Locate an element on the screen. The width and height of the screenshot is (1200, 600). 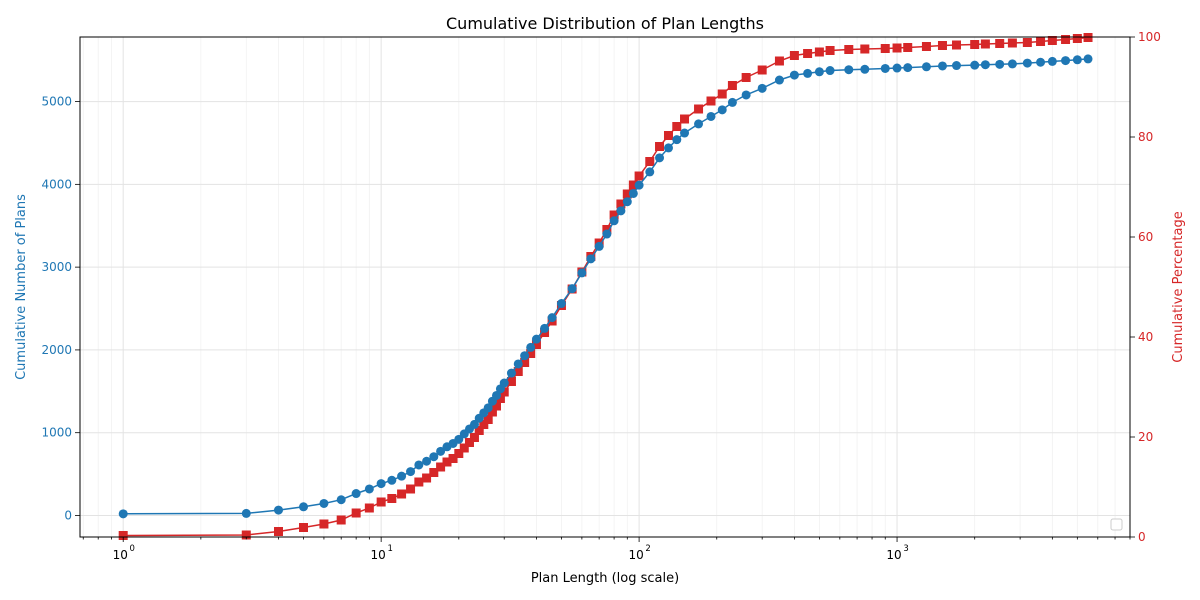
y-right-tick-label: 60 is located at coordinates (1145, 237).